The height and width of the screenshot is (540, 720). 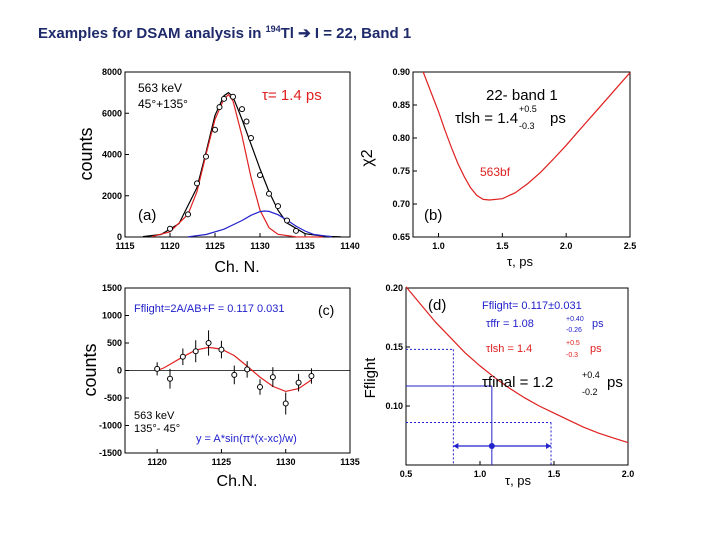 What do you see at coordinates (532, 306) in the screenshot?
I see `panel-d-fflight: Fflight= 0.117±0.031` at bounding box center [532, 306].